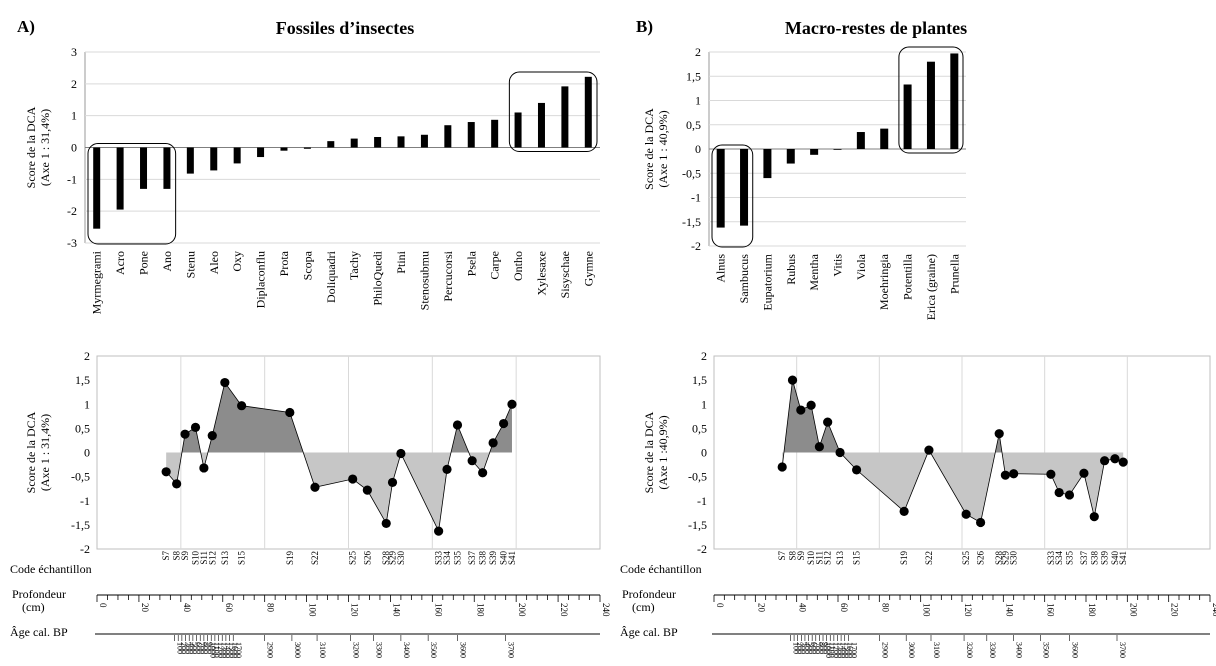 Image resolution: width=1216 pixels, height=666 pixels. I want to click on sample-code-label: S30, so click(1014, 558).